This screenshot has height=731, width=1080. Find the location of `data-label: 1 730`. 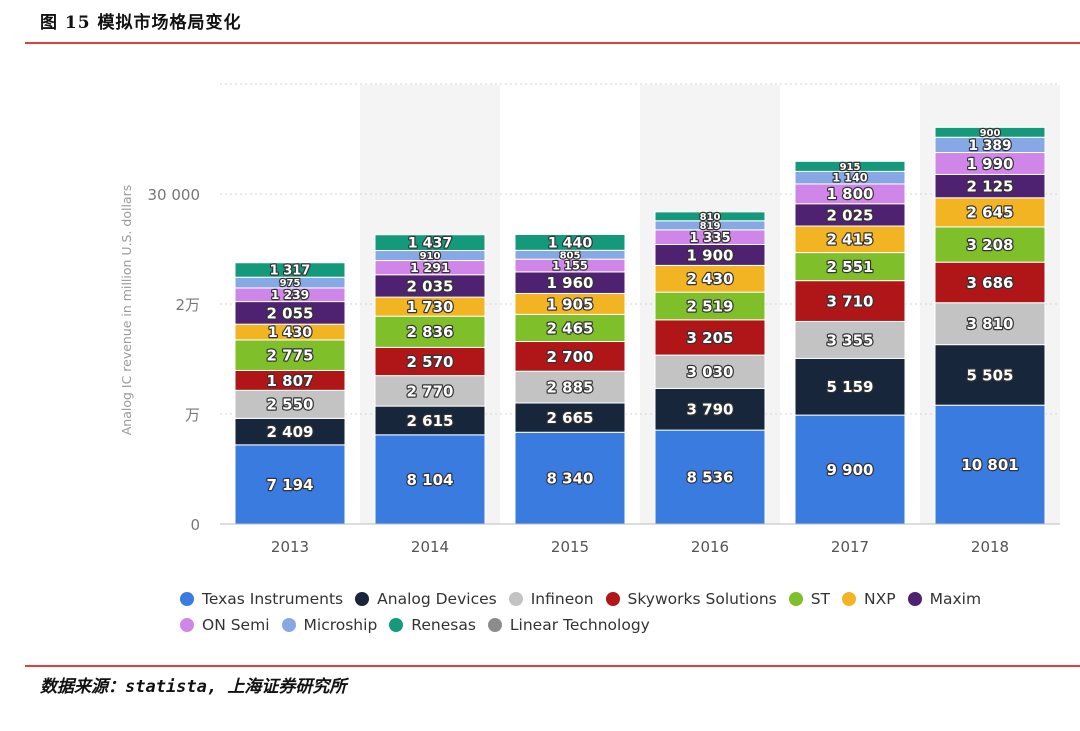

data-label: 1 730 is located at coordinates (430, 307).